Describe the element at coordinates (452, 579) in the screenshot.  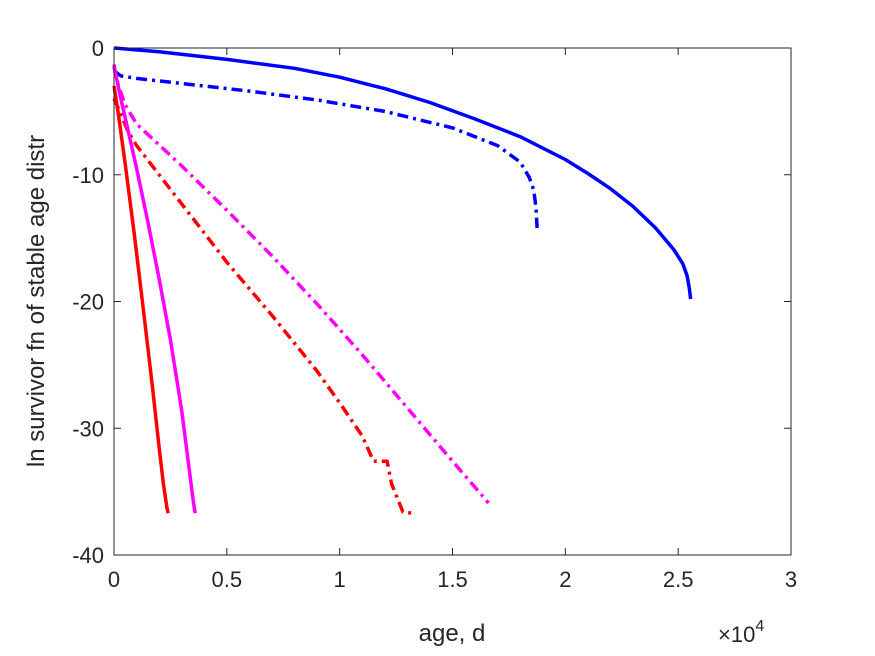
I see `x-tick-label: 1.5` at that location.